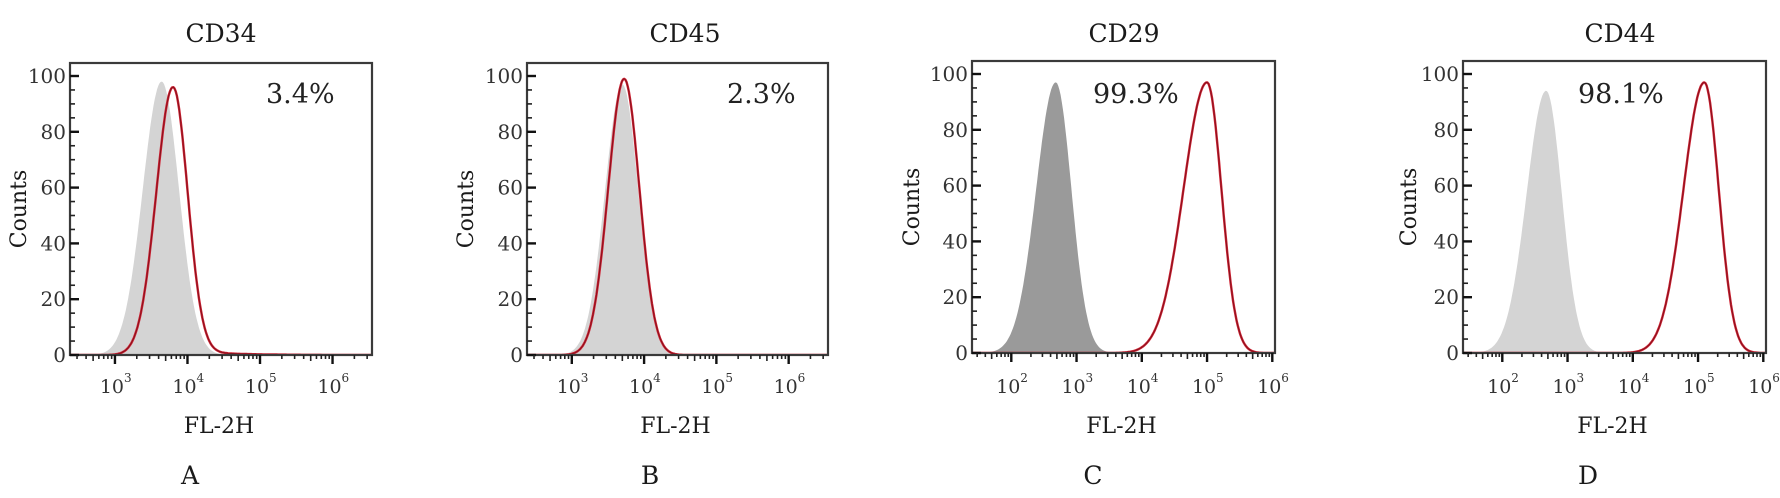  What do you see at coordinates (1620, 33) in the screenshot?
I see `panel-title: CD44` at bounding box center [1620, 33].